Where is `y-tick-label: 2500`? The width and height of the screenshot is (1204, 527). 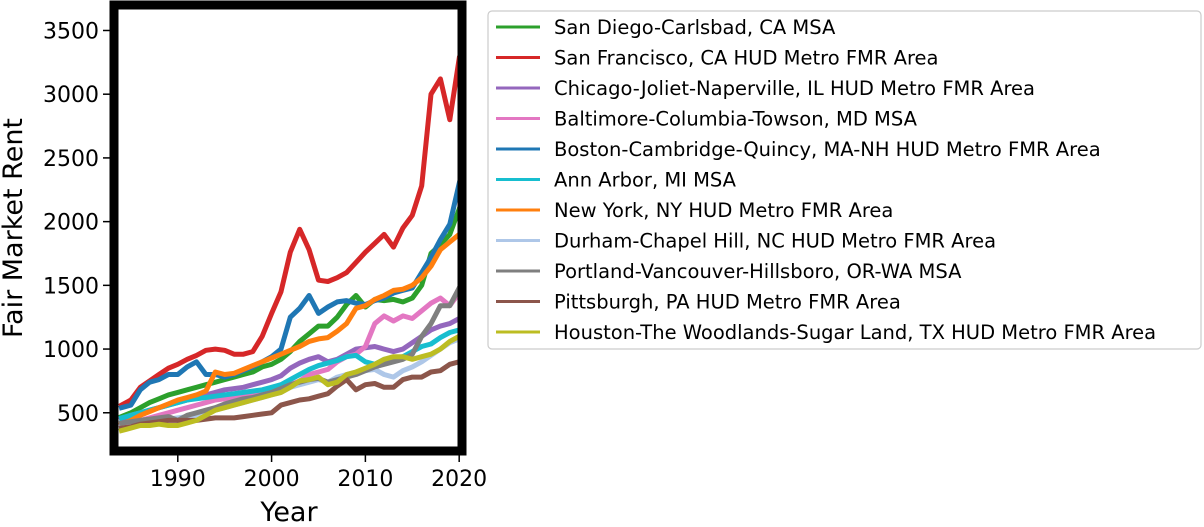 y-tick-label: 2500 is located at coordinates (71, 159).